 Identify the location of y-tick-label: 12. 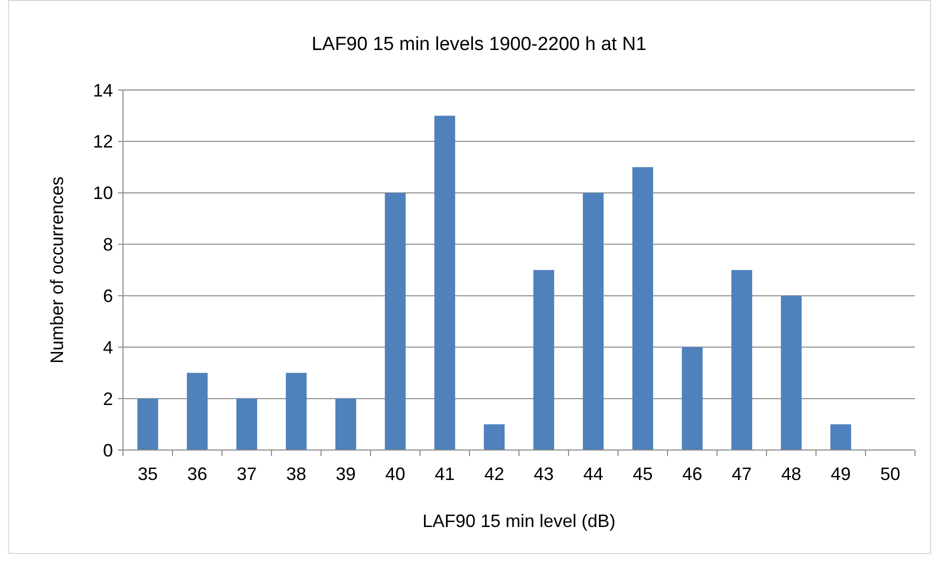
(102, 142).